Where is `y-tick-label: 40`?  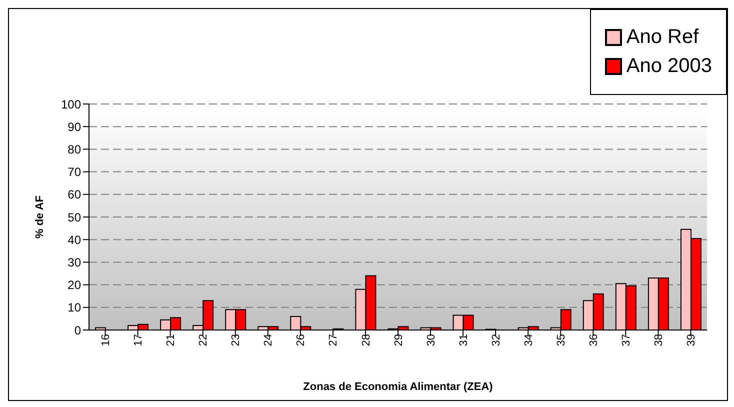
y-tick-label: 40 is located at coordinates (75, 239).